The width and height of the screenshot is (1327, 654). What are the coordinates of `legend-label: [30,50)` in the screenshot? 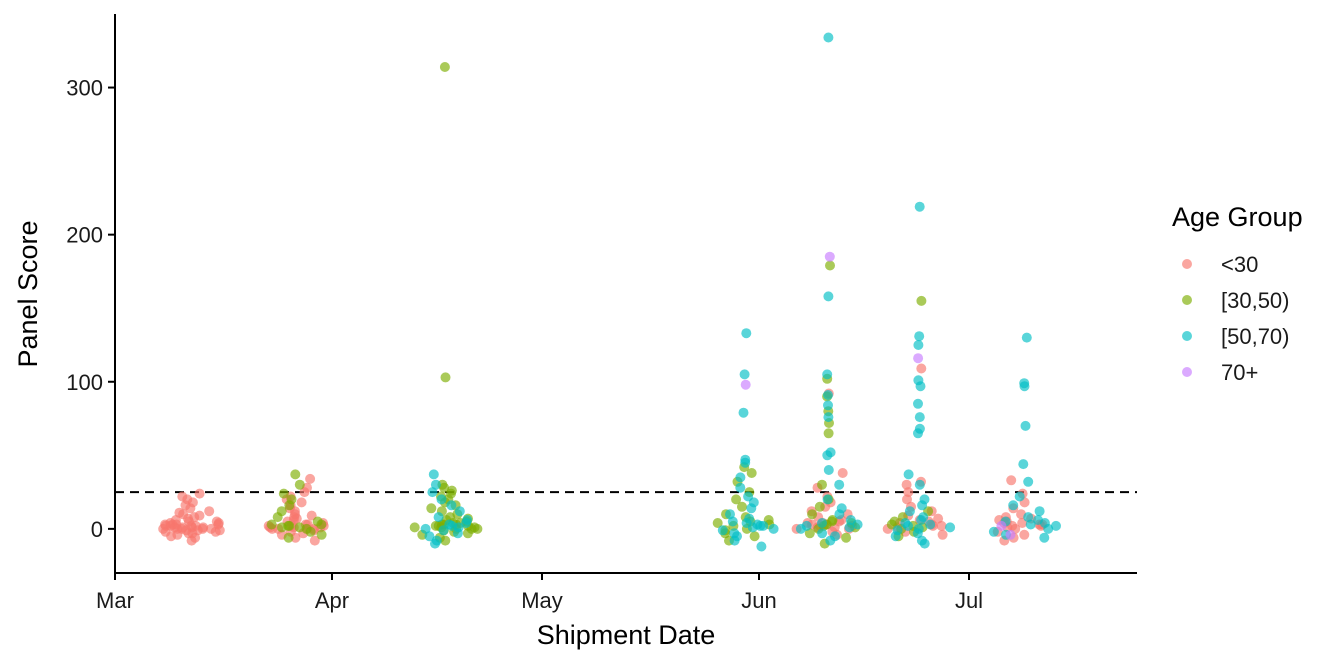 It's located at (1255, 300).